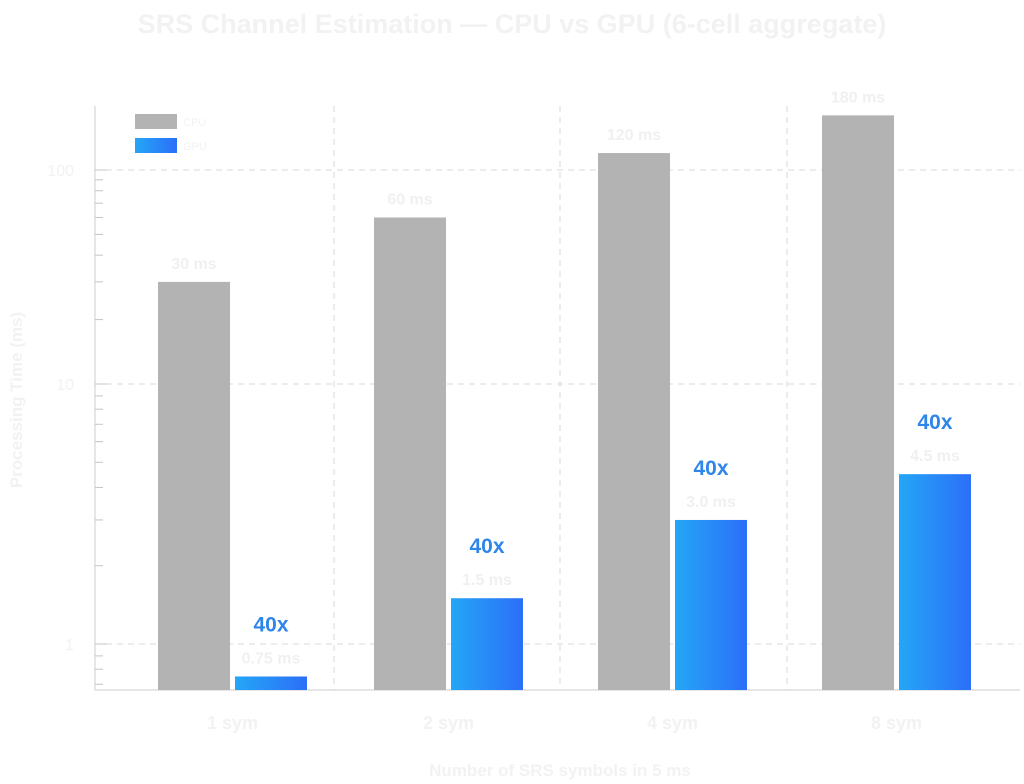 This screenshot has width=1024, height=784. I want to click on x-axis-label: Number of SRS symbols in 5 ms, so click(560, 770).